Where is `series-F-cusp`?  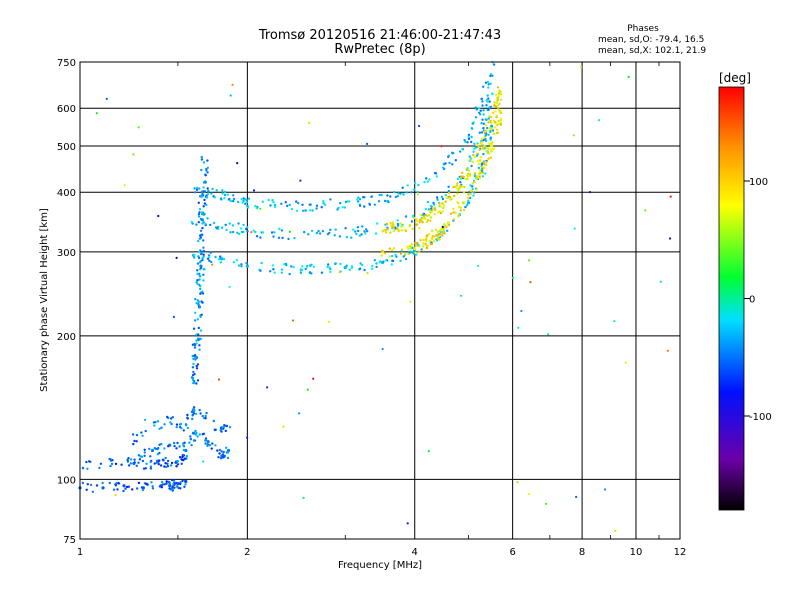 series-F-cusp is located at coordinates (199, 284).